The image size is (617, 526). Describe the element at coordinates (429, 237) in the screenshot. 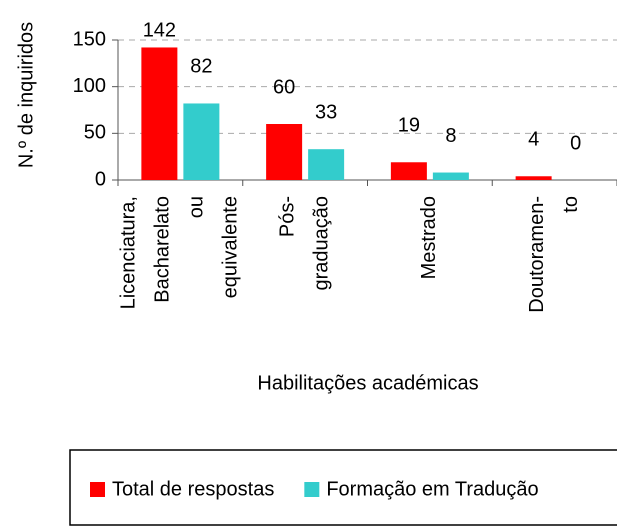

I see `x-tick-label: Mestrado` at that location.